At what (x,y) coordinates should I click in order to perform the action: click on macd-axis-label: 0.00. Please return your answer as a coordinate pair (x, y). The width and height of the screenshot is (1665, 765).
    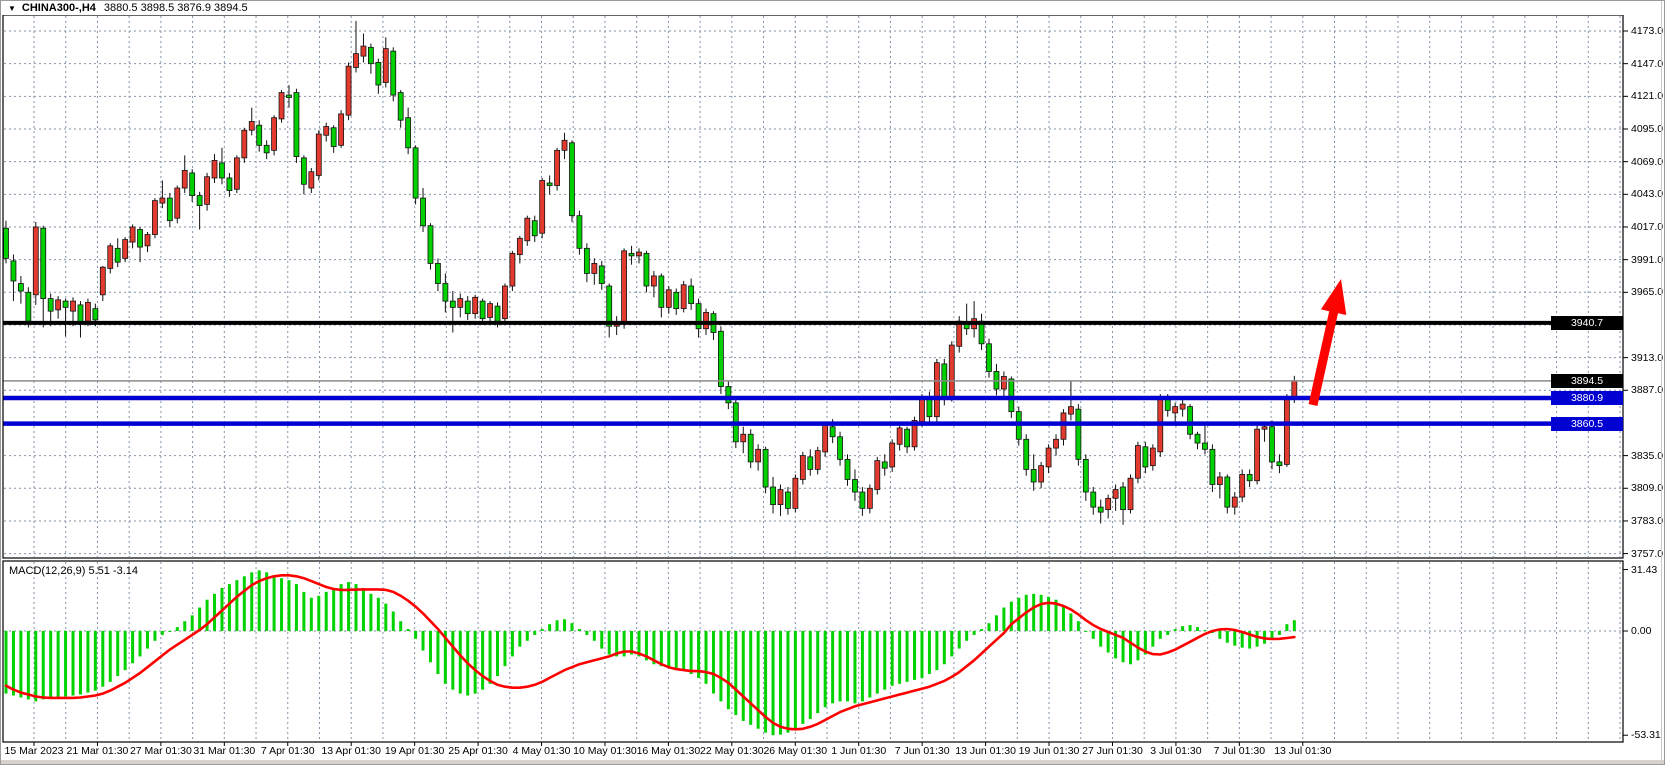
    Looking at the image, I should click on (1641, 631).